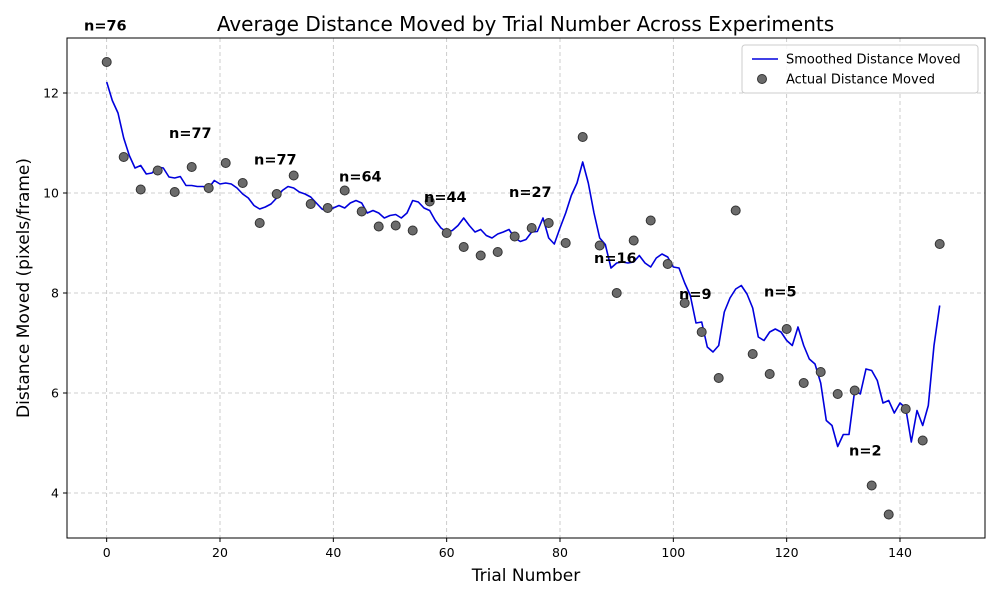  What do you see at coordinates (615, 259) in the screenshot?
I see `sample-size-annotation: n=16` at bounding box center [615, 259].